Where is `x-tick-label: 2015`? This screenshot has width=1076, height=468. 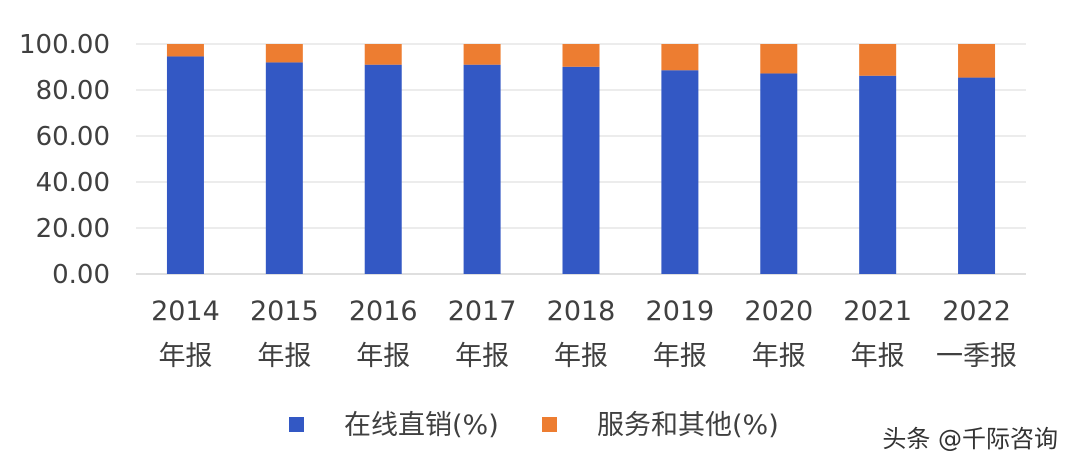
x-tick-label: 2015 is located at coordinates (284, 311).